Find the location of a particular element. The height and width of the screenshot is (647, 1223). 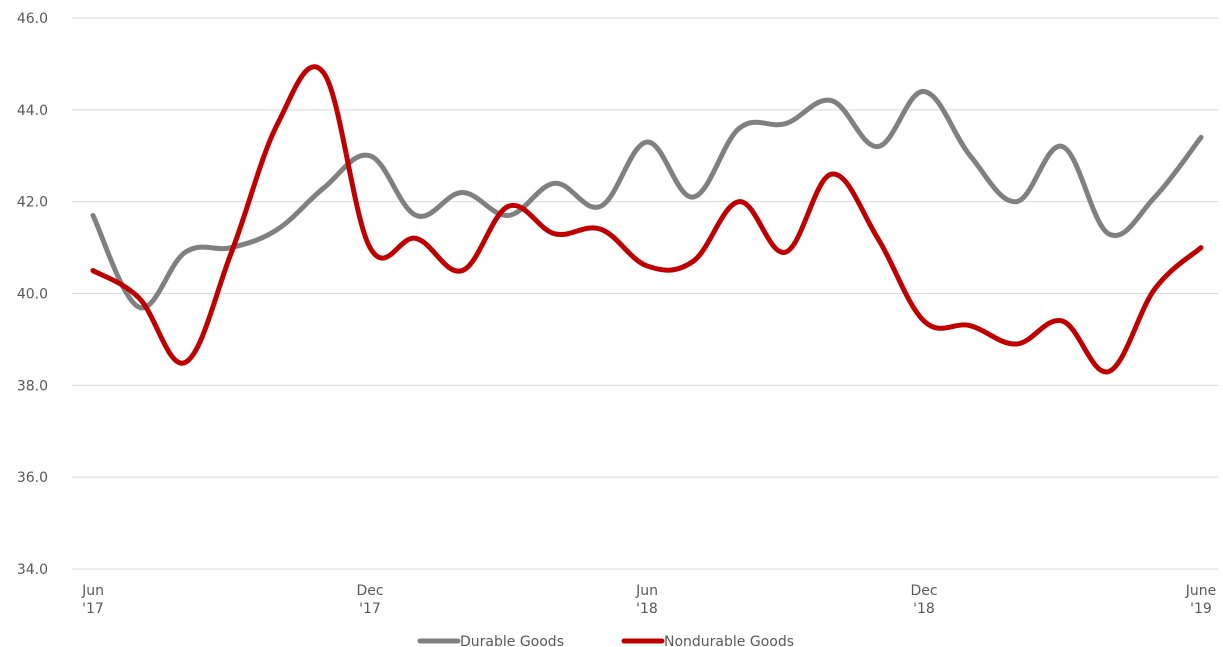

x-axis-ticks: Jun '17 Dec '17 Jun '18 Dec '18 June '19 is located at coordinates (648, 600).